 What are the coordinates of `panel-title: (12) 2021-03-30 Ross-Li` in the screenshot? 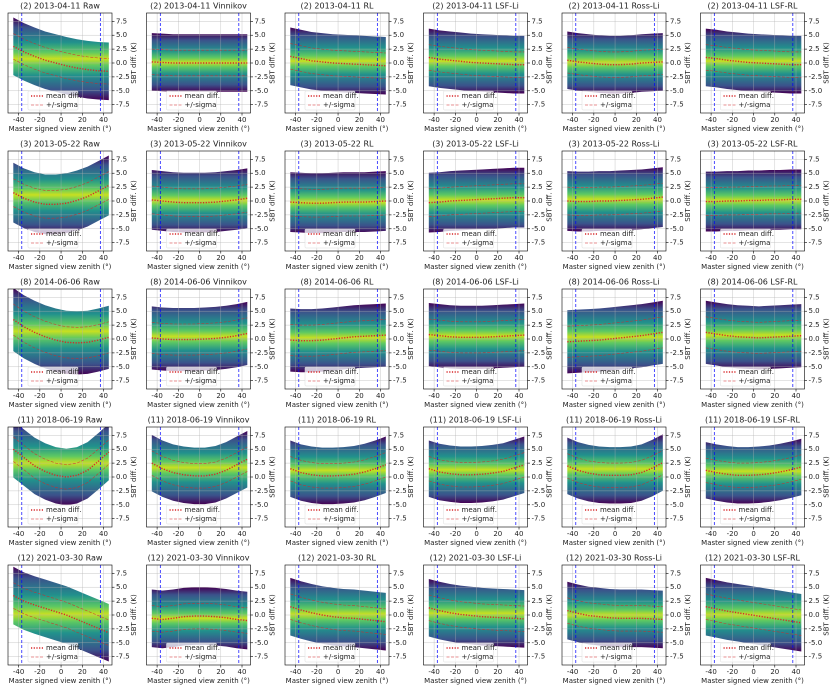 It's located at (614, 558).